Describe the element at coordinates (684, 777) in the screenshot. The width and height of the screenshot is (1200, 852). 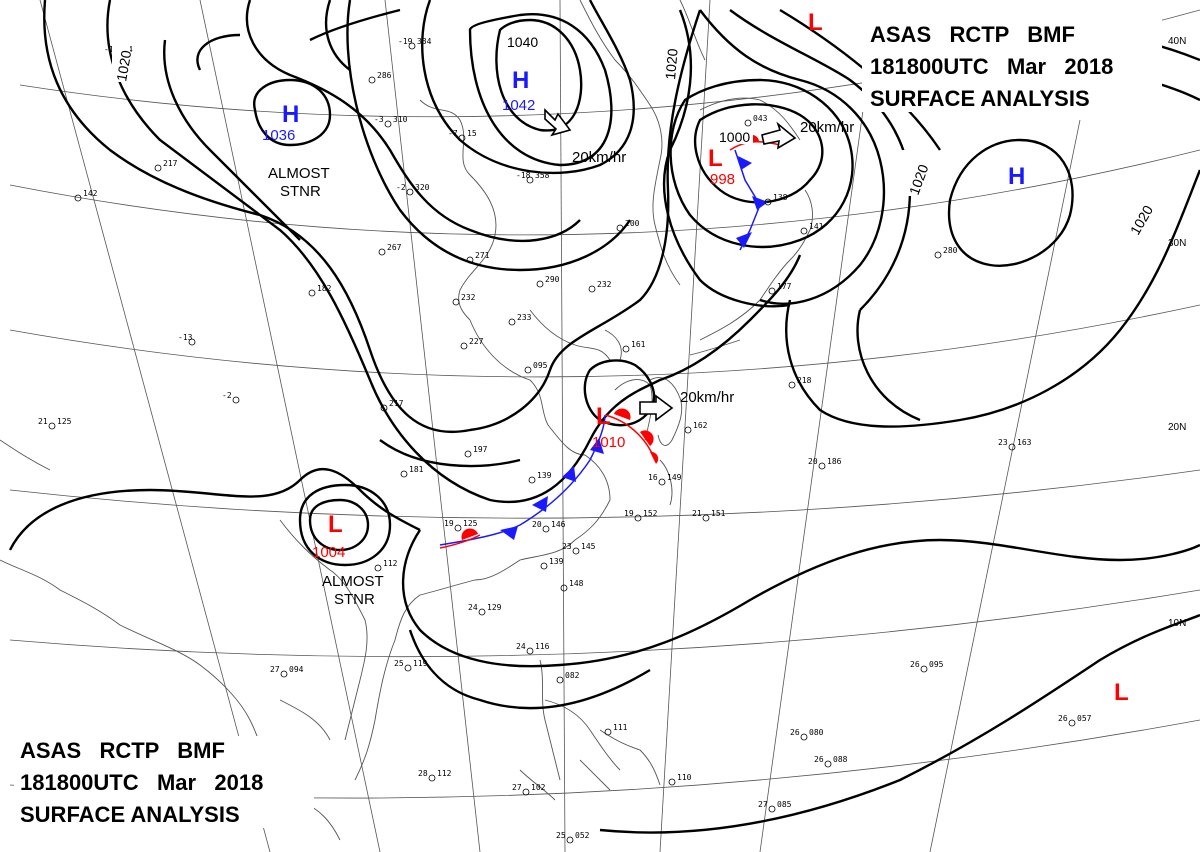
I see `station-pressure: 110` at that location.